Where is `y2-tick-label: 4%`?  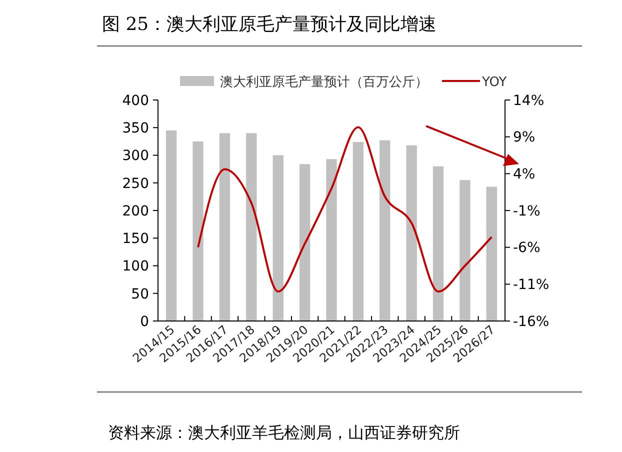 y2-tick-label: 4% is located at coordinates (524, 174).